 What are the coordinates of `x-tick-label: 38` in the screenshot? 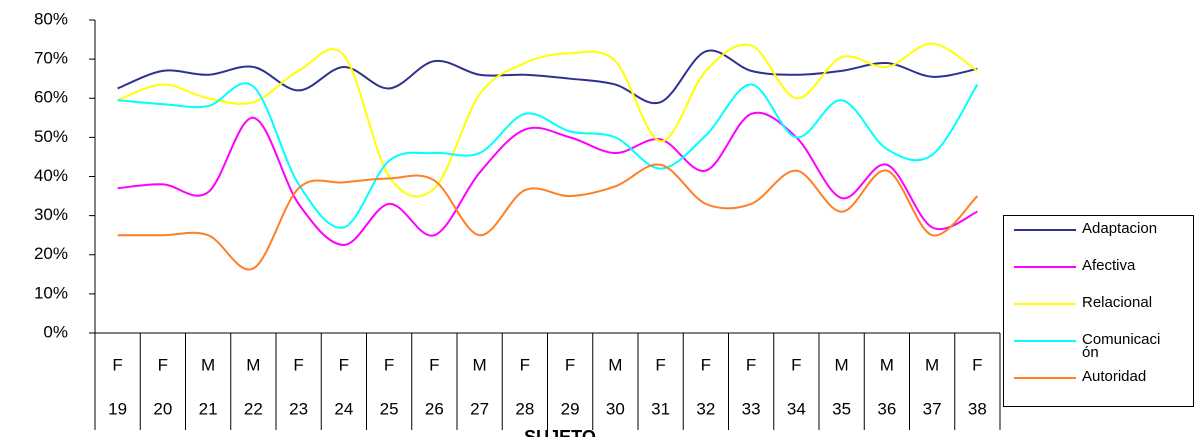 It's located at (977, 408).